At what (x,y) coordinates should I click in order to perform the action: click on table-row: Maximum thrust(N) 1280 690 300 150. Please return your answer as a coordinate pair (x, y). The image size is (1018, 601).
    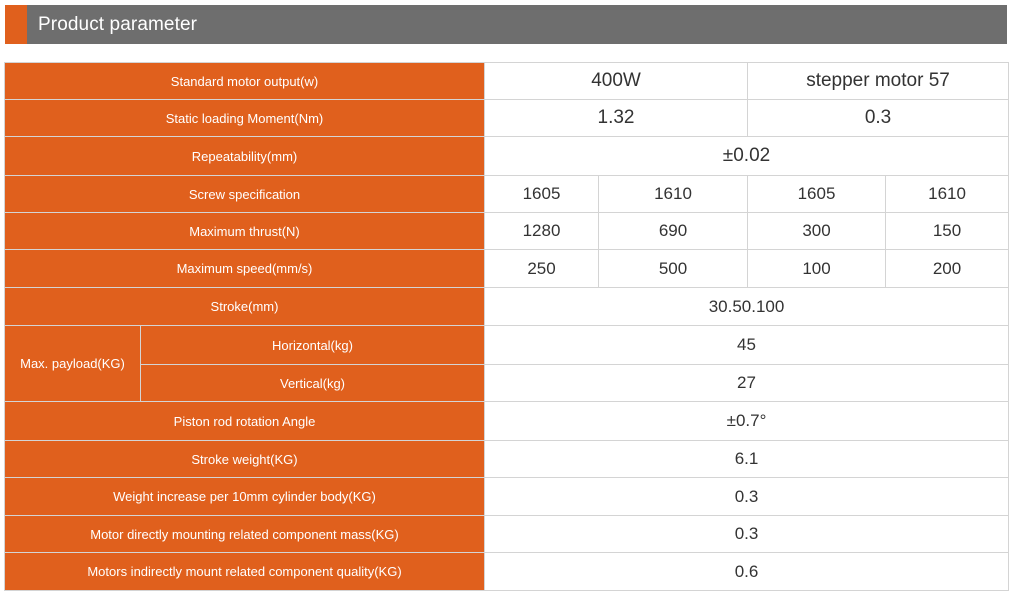
    Looking at the image, I should click on (507, 231).